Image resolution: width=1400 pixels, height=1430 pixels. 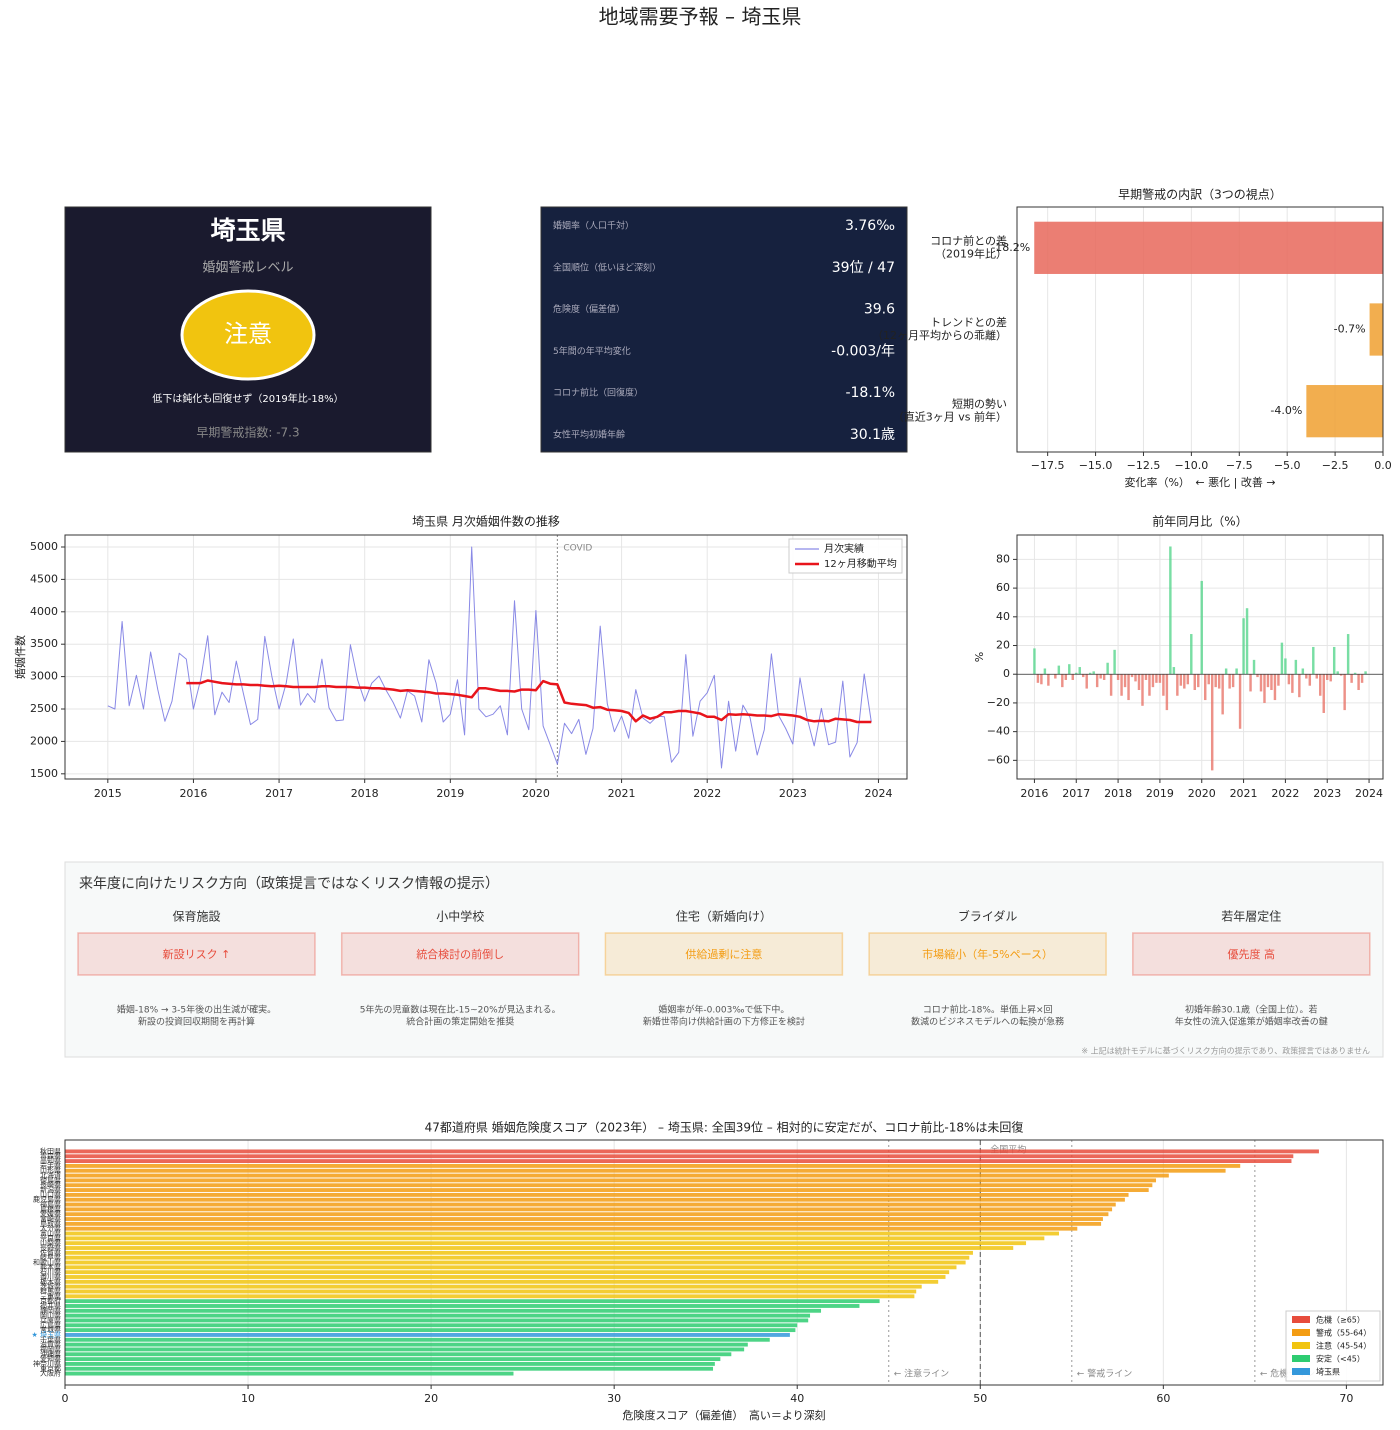 I want to click on metric-label: 婚姻率（人口千対）, so click(x=593, y=226).